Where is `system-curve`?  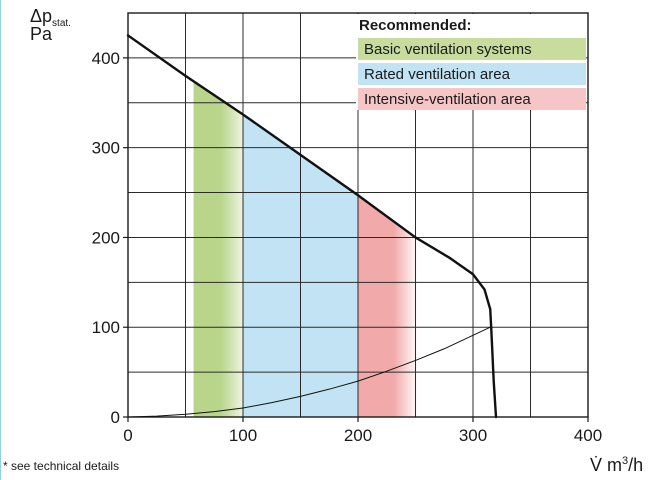
system-curve is located at coordinates (309, 372).